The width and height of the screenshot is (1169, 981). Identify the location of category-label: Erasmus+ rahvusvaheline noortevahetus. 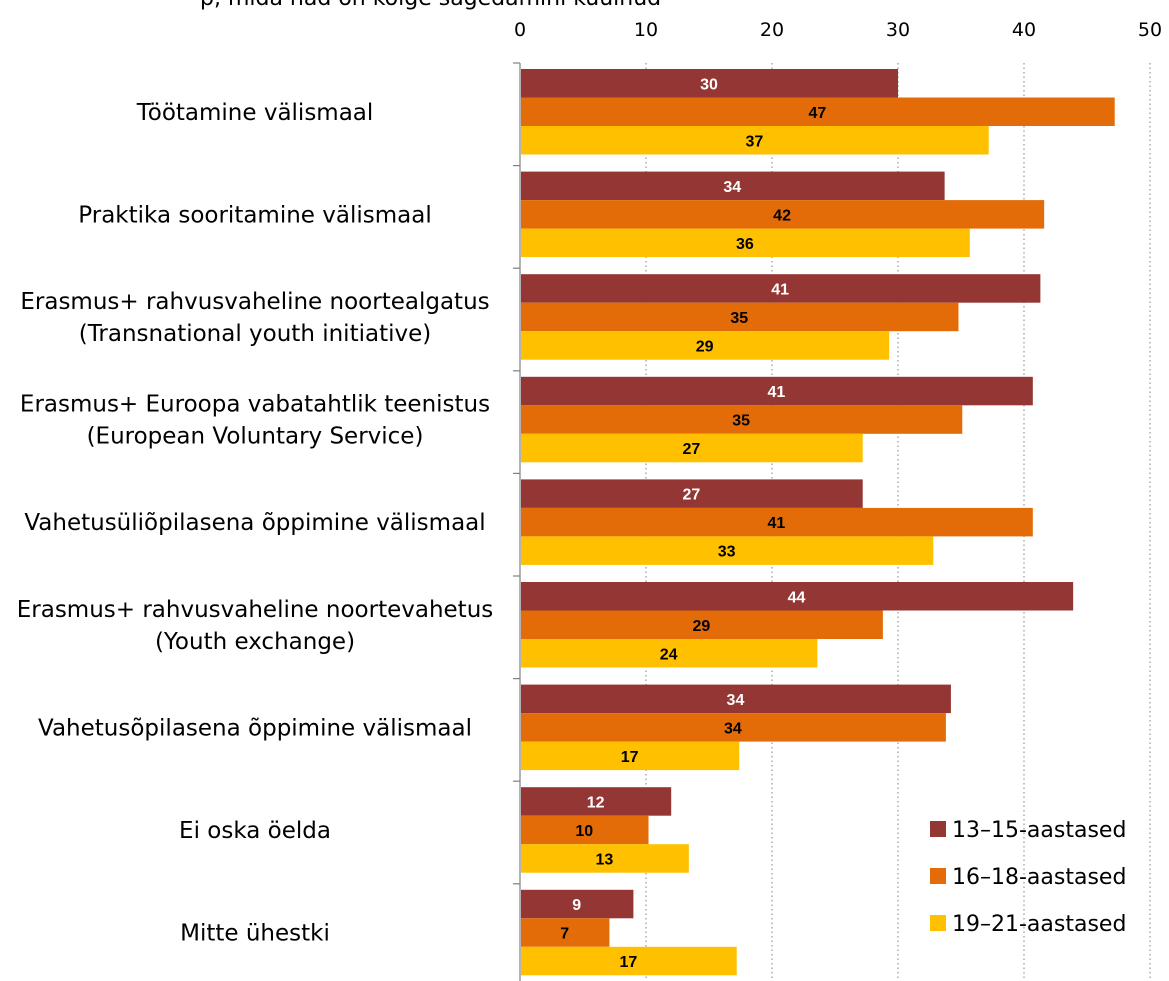
(255, 610).